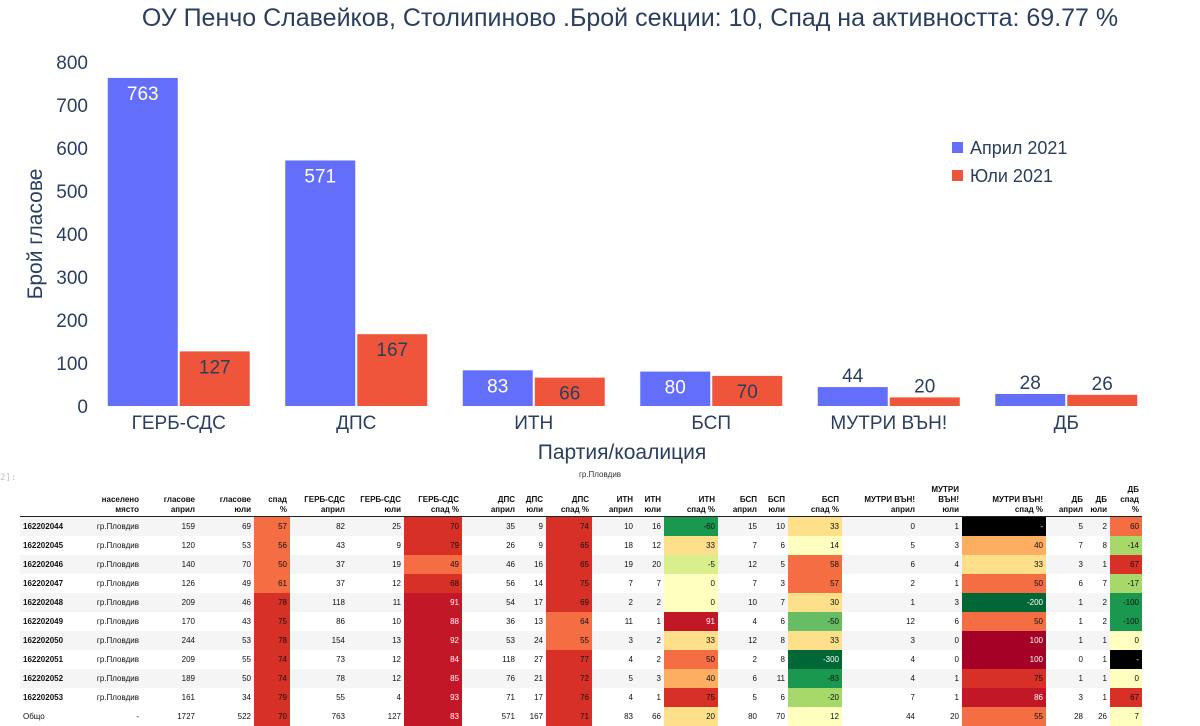  What do you see at coordinates (376, 526) in the screenshot?
I see `table-cell: 25` at bounding box center [376, 526].